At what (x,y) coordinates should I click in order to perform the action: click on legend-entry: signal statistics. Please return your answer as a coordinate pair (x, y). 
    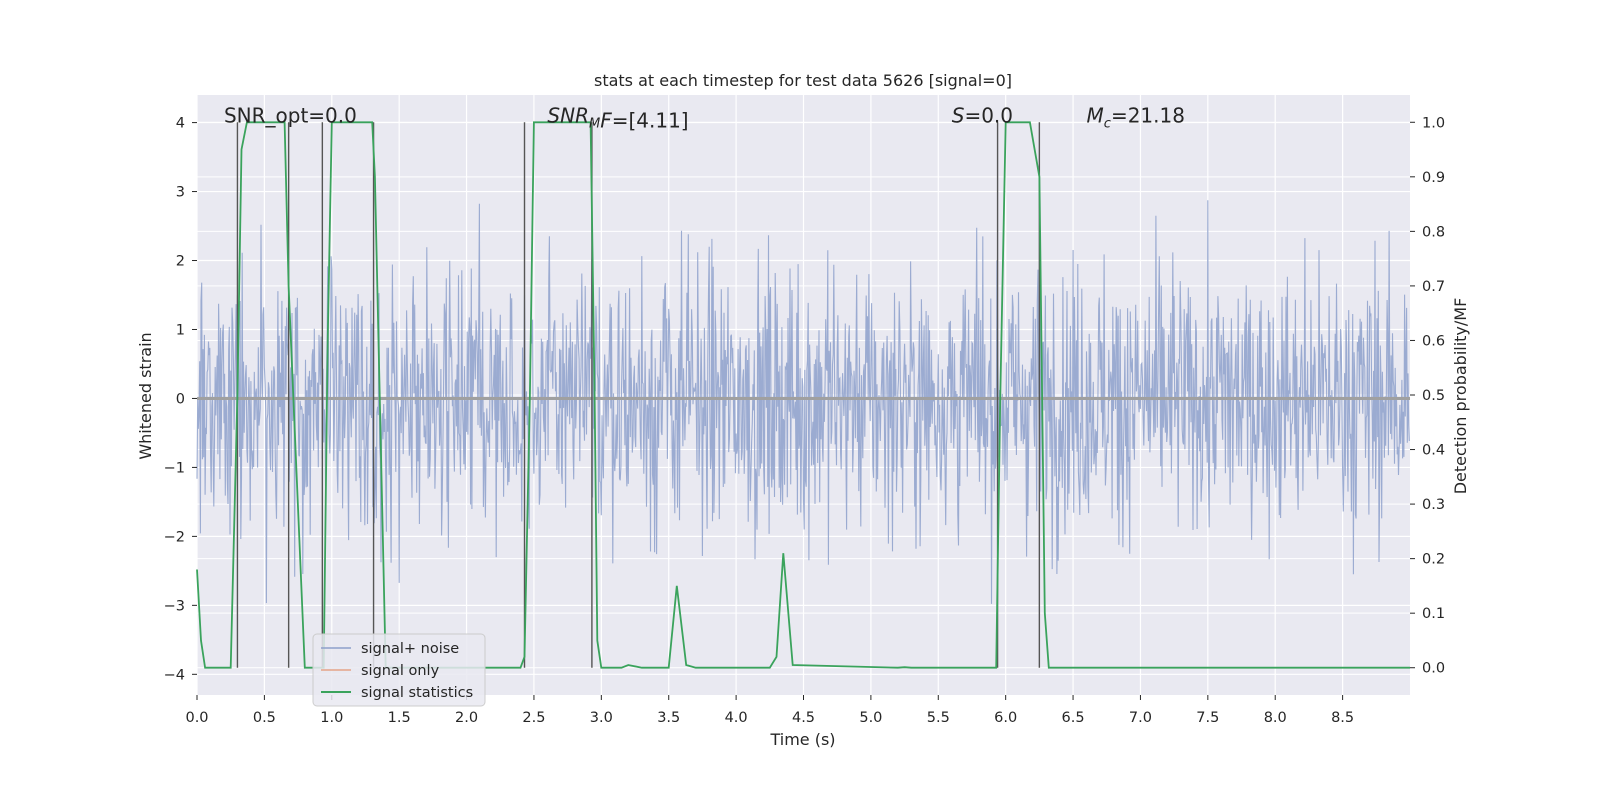
    Looking at the image, I should click on (417, 693).